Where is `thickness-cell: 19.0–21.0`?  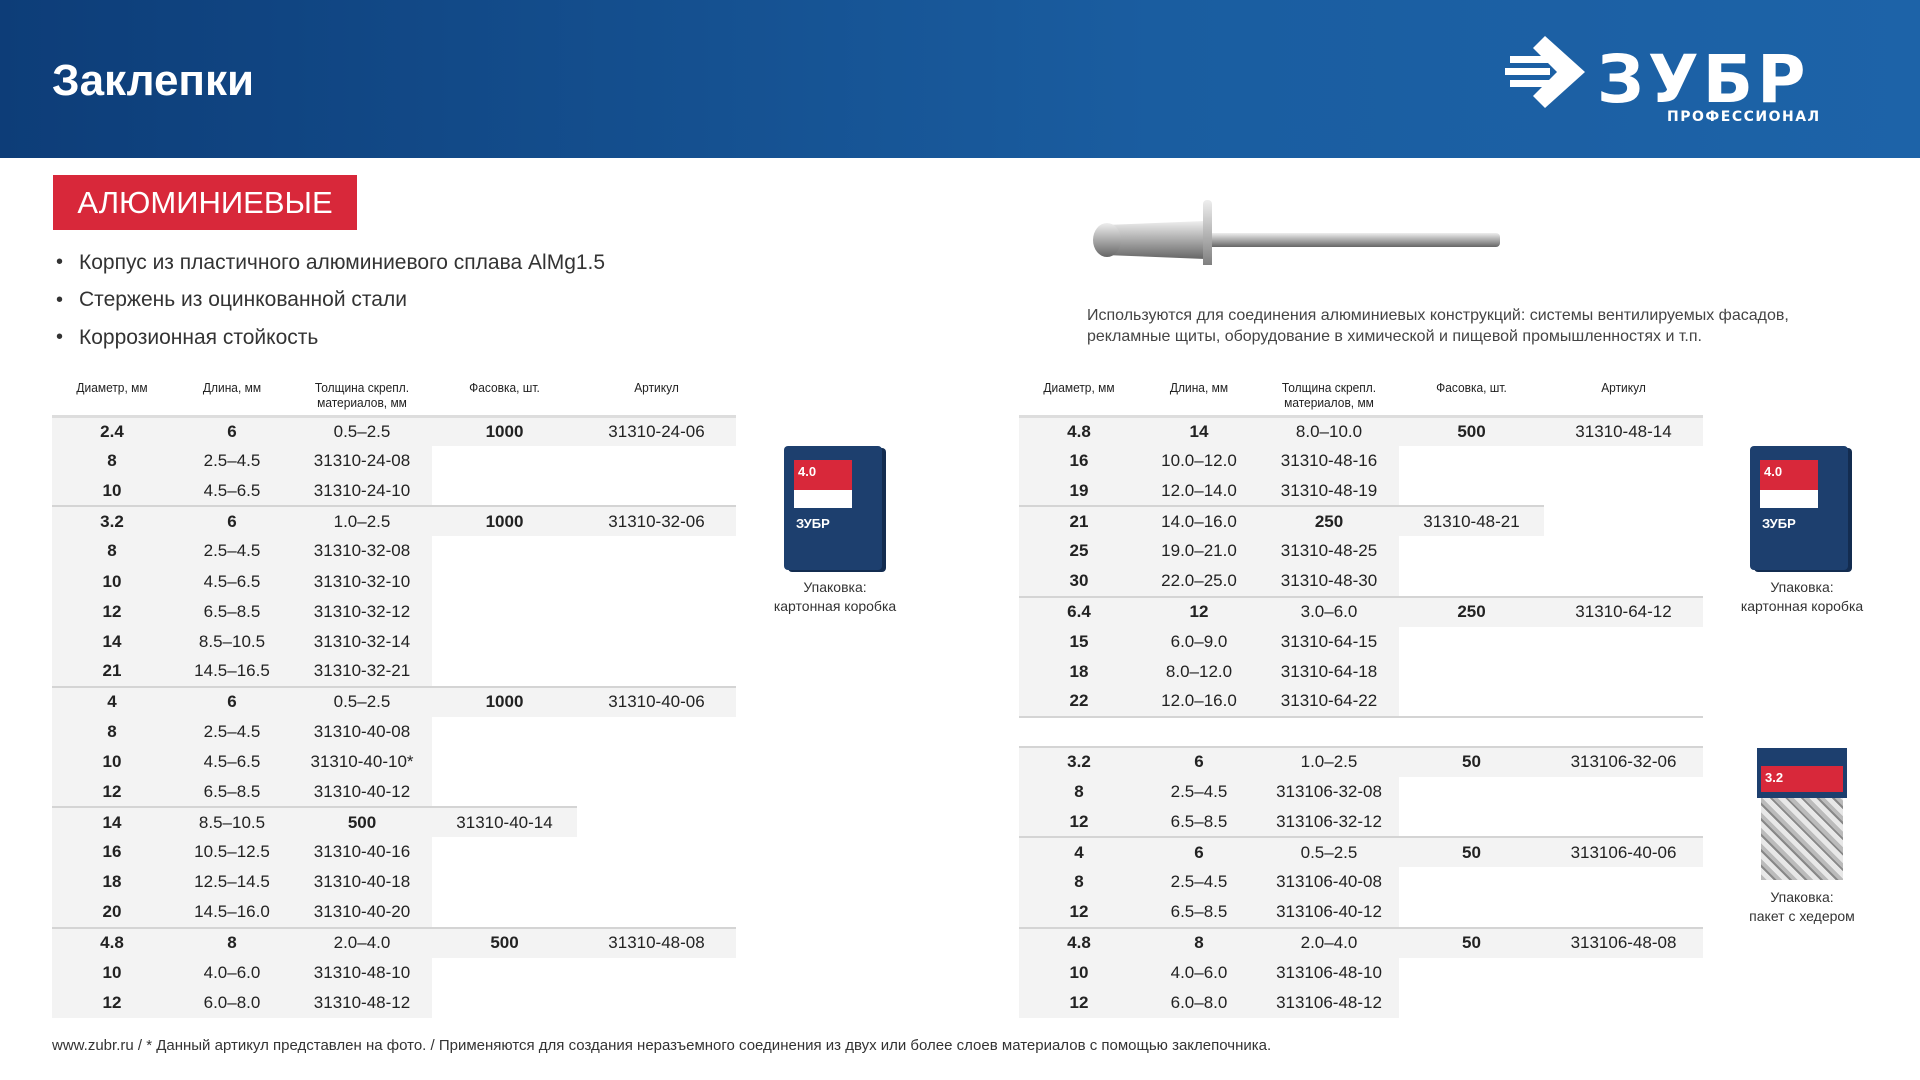 thickness-cell: 19.0–21.0 is located at coordinates (1199, 551).